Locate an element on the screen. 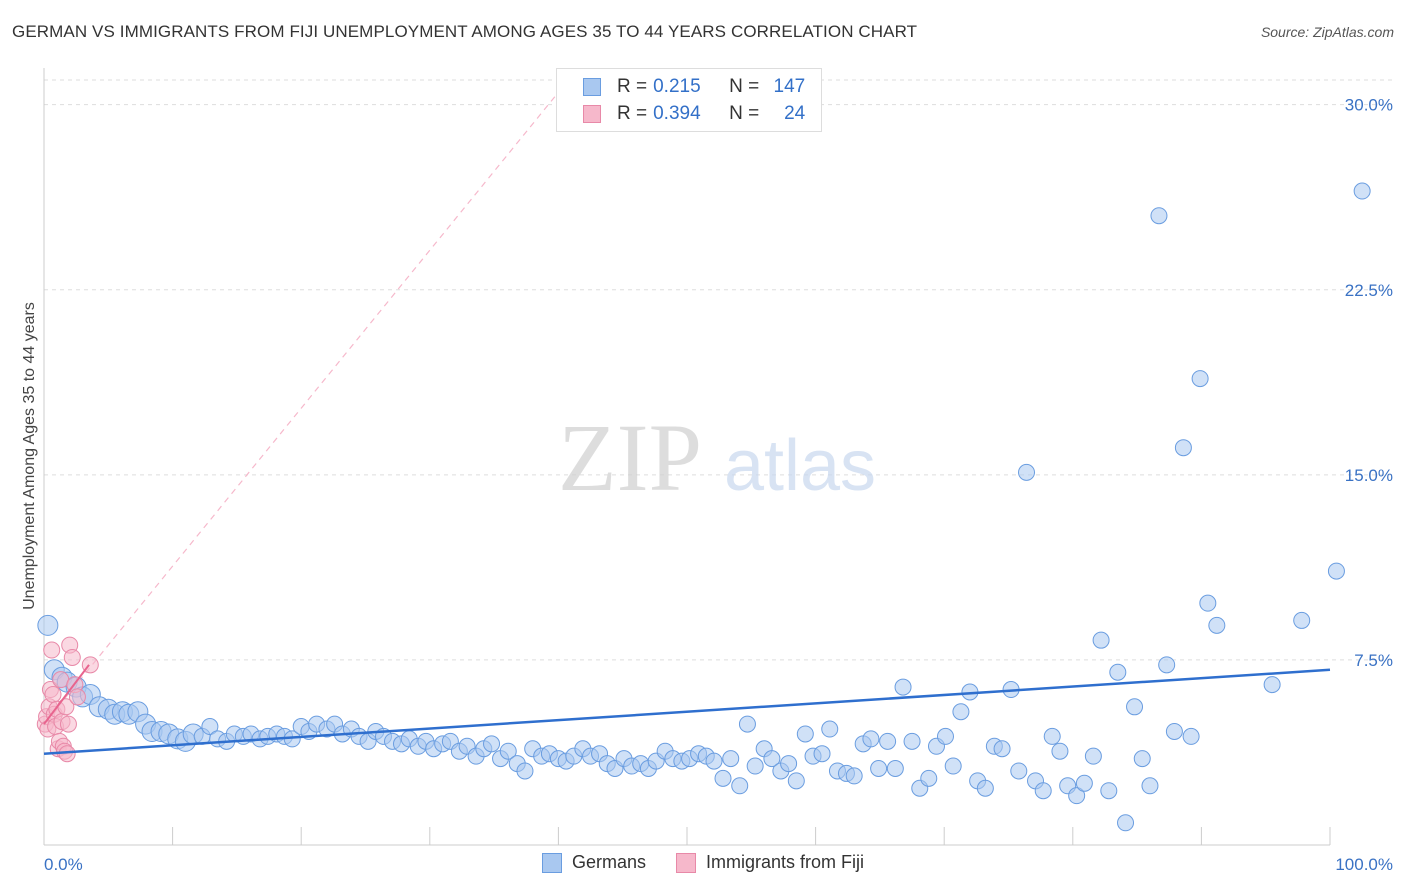 This screenshot has height=892, width=1406. legend-row-fiji: R = 0.394 N = 24 is located at coordinates (694, 114).